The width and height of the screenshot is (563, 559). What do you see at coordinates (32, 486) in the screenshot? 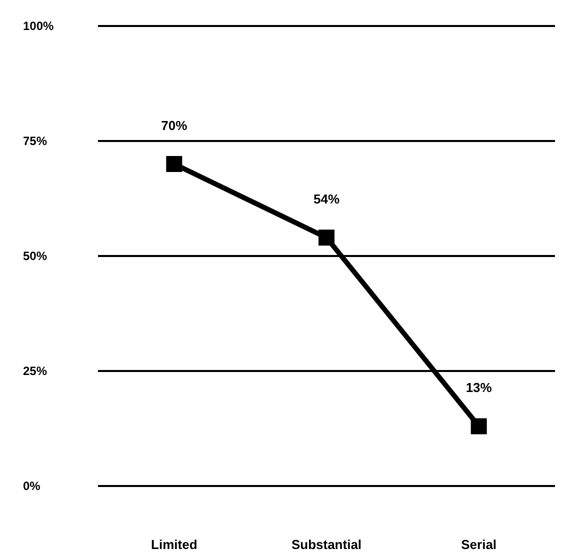
I see `y-tick-label: 0%` at bounding box center [32, 486].